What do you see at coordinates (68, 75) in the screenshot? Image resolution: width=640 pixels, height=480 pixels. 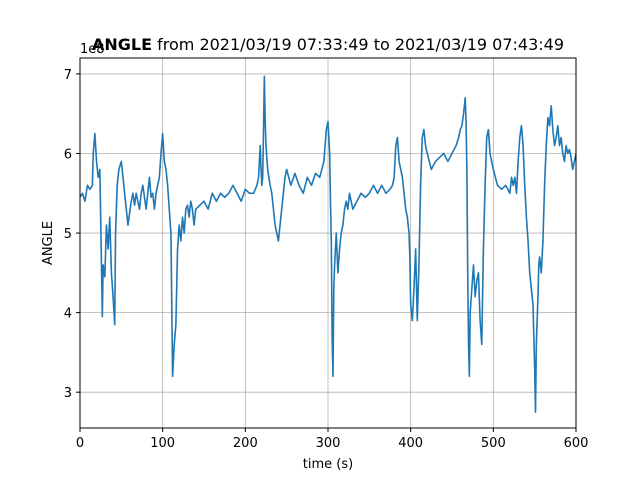 I see `y-tick-label: 7` at bounding box center [68, 75].